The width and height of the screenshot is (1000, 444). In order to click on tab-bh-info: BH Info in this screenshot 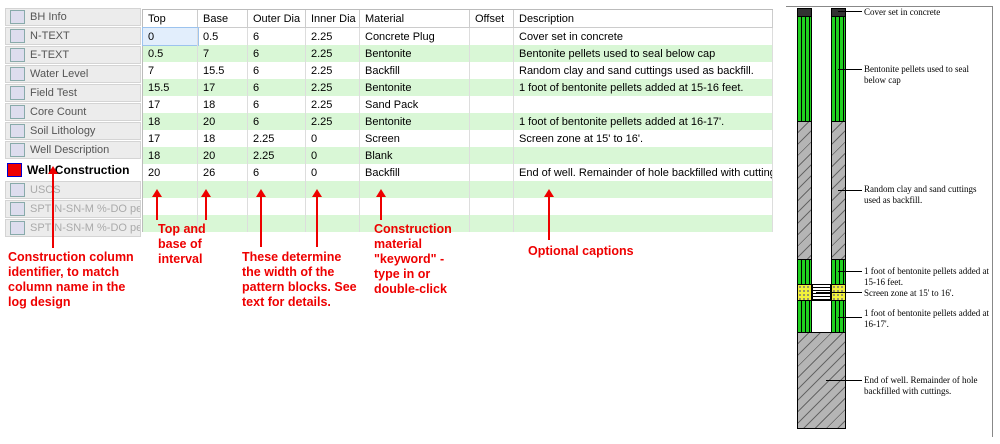, I will do `click(73, 17)`.